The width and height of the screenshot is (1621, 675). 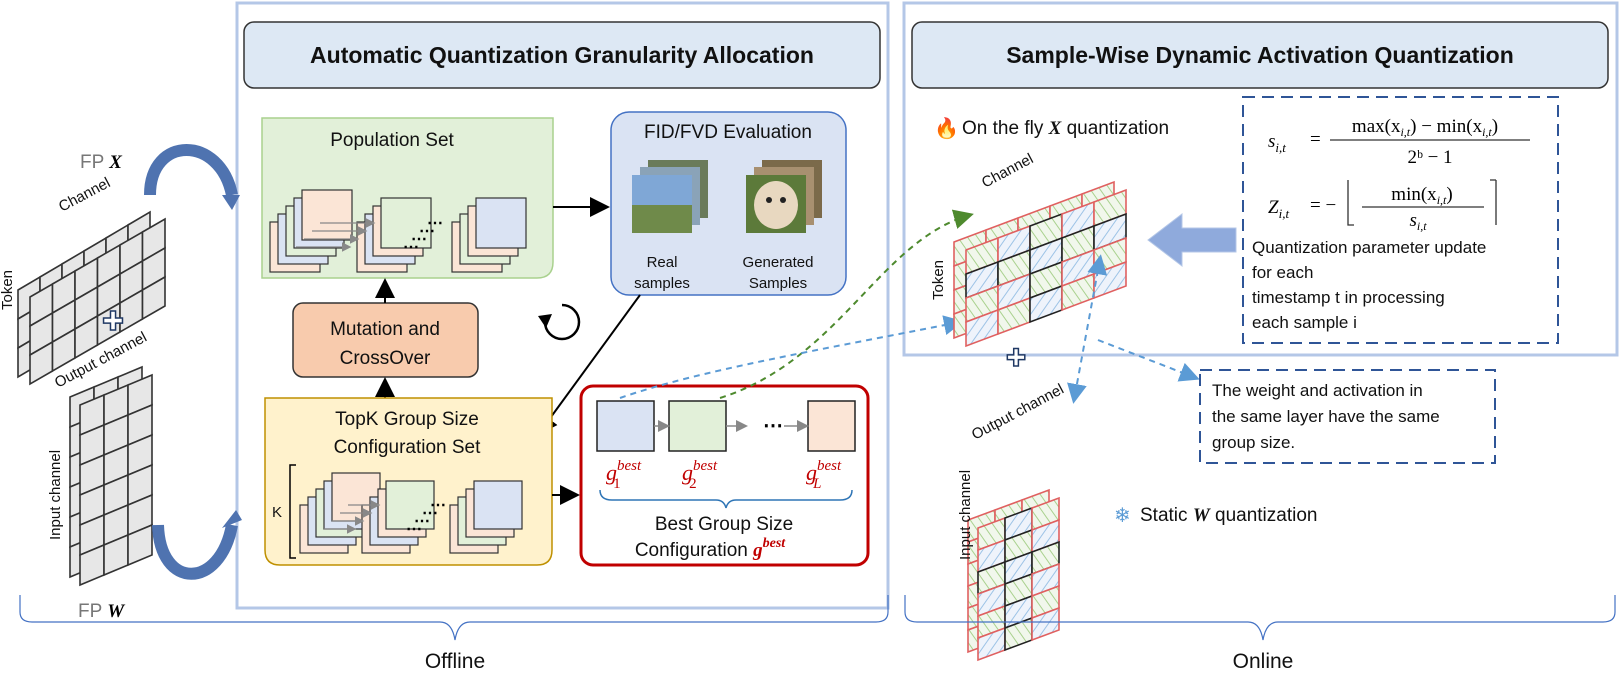 I want to click on note-box, so click(x=1347, y=416).